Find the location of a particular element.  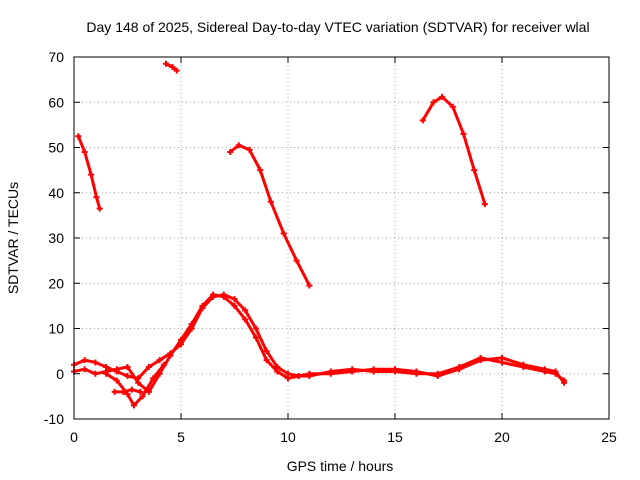

series-arc-low-short is located at coordinates (127, 390).